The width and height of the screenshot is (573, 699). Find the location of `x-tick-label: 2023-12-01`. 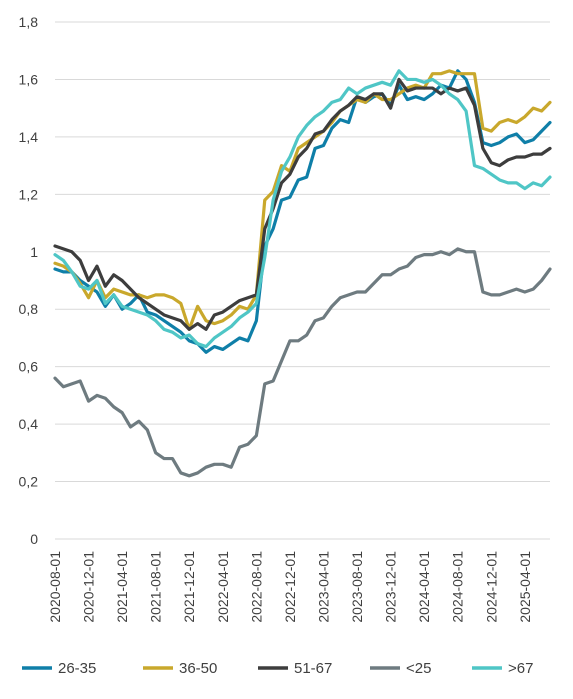

x-tick-label: 2023-12-01 is located at coordinates (391, 587).